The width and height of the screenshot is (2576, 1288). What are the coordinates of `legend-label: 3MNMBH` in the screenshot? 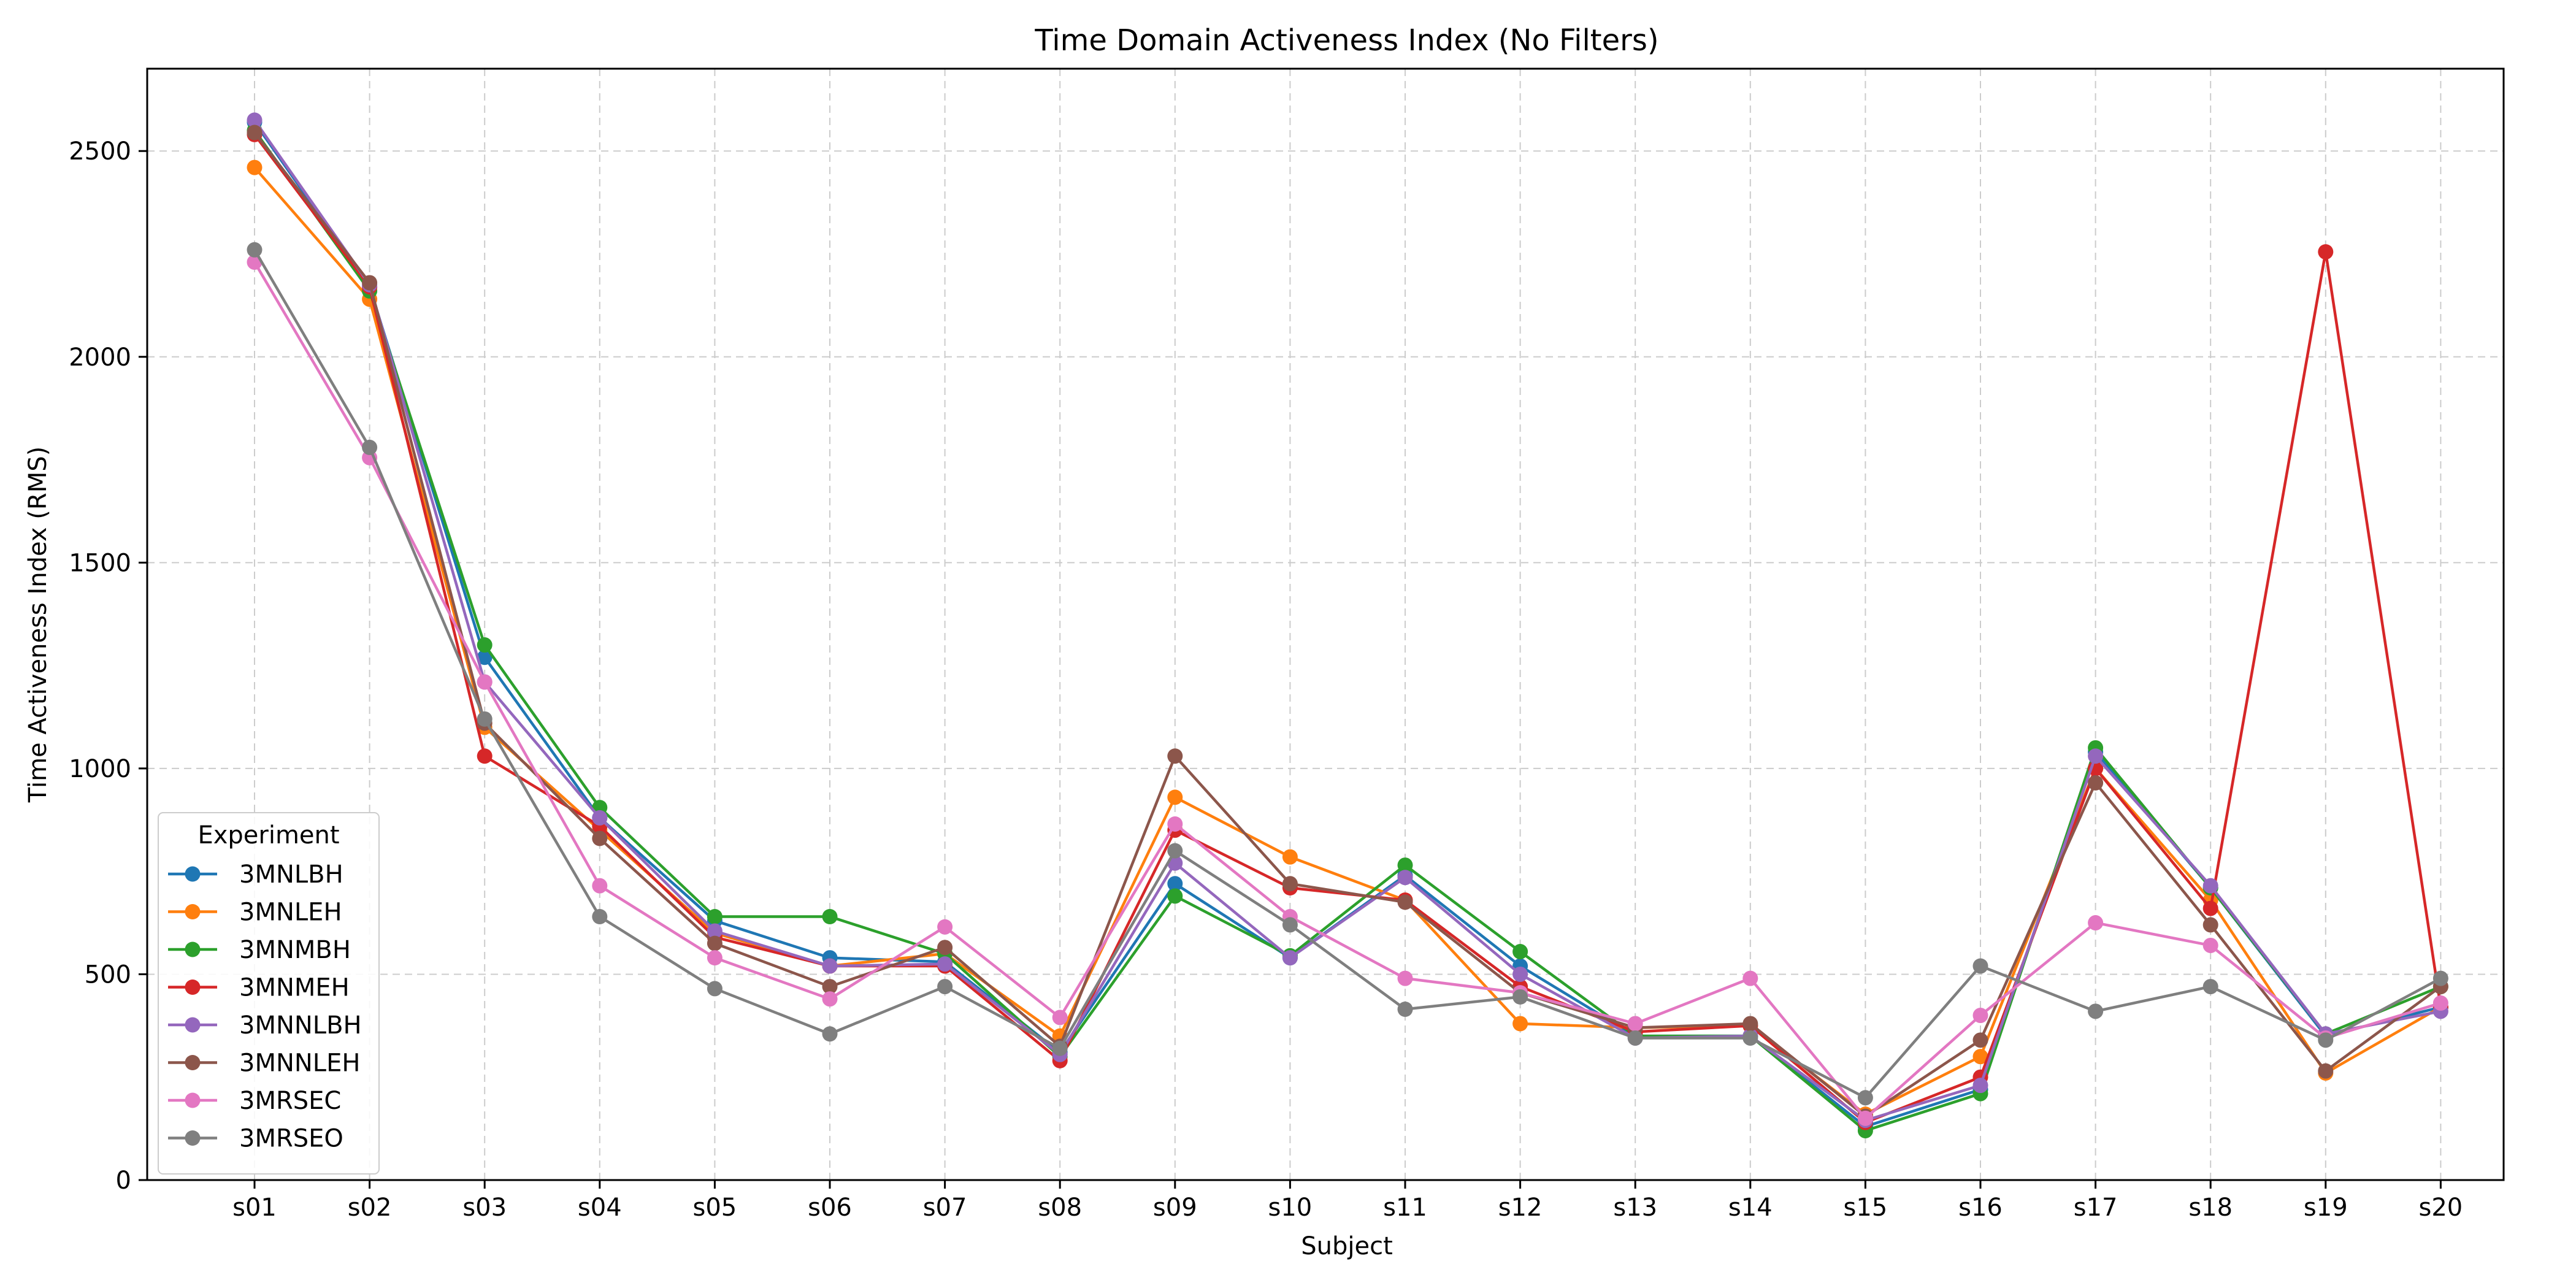 It's located at (295, 950).